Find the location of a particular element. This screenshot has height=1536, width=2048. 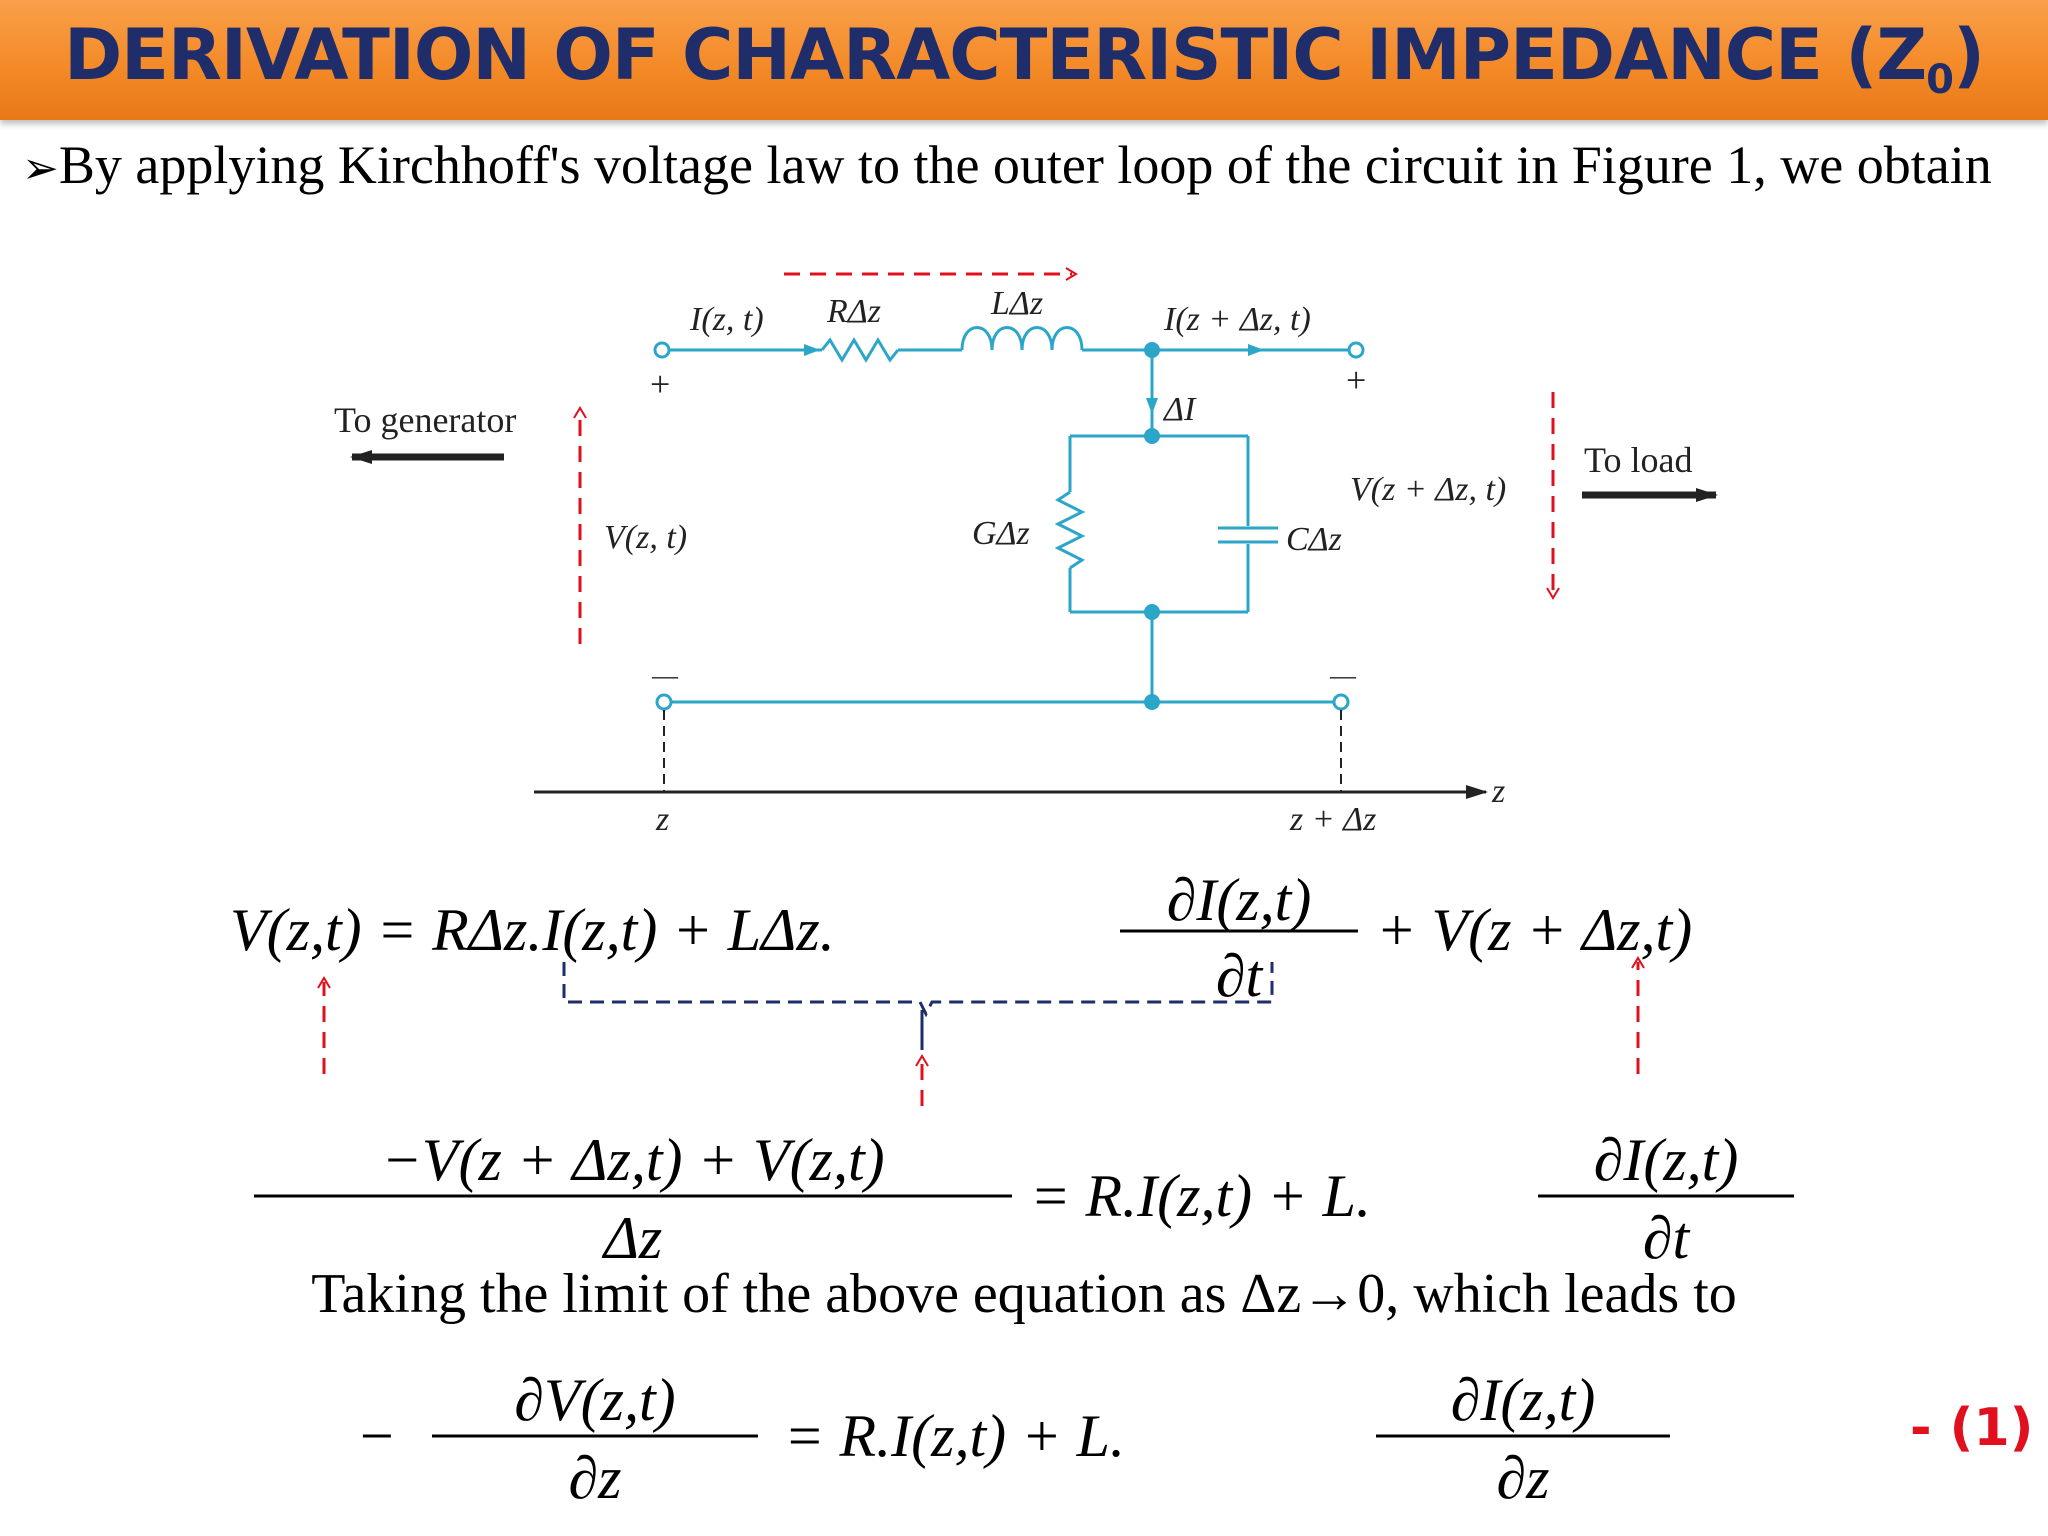

equation-number: - (1) is located at coordinates (1972, 1428).